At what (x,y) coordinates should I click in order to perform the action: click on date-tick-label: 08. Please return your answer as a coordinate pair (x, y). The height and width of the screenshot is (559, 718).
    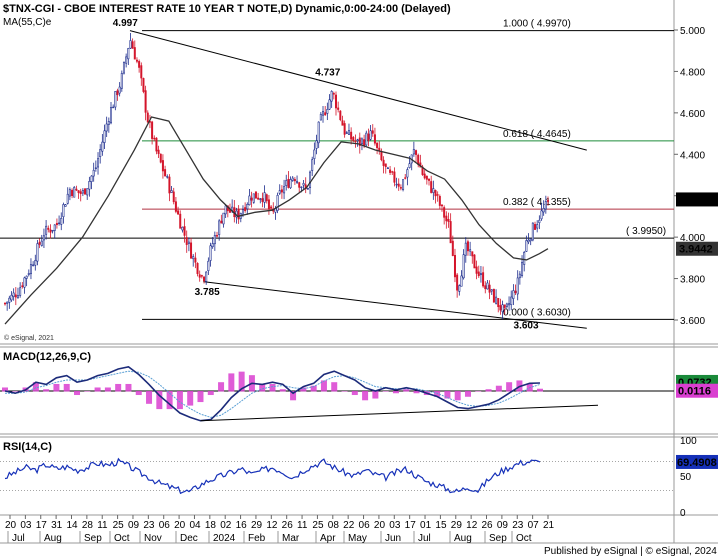
    Looking at the image, I should click on (334, 525).